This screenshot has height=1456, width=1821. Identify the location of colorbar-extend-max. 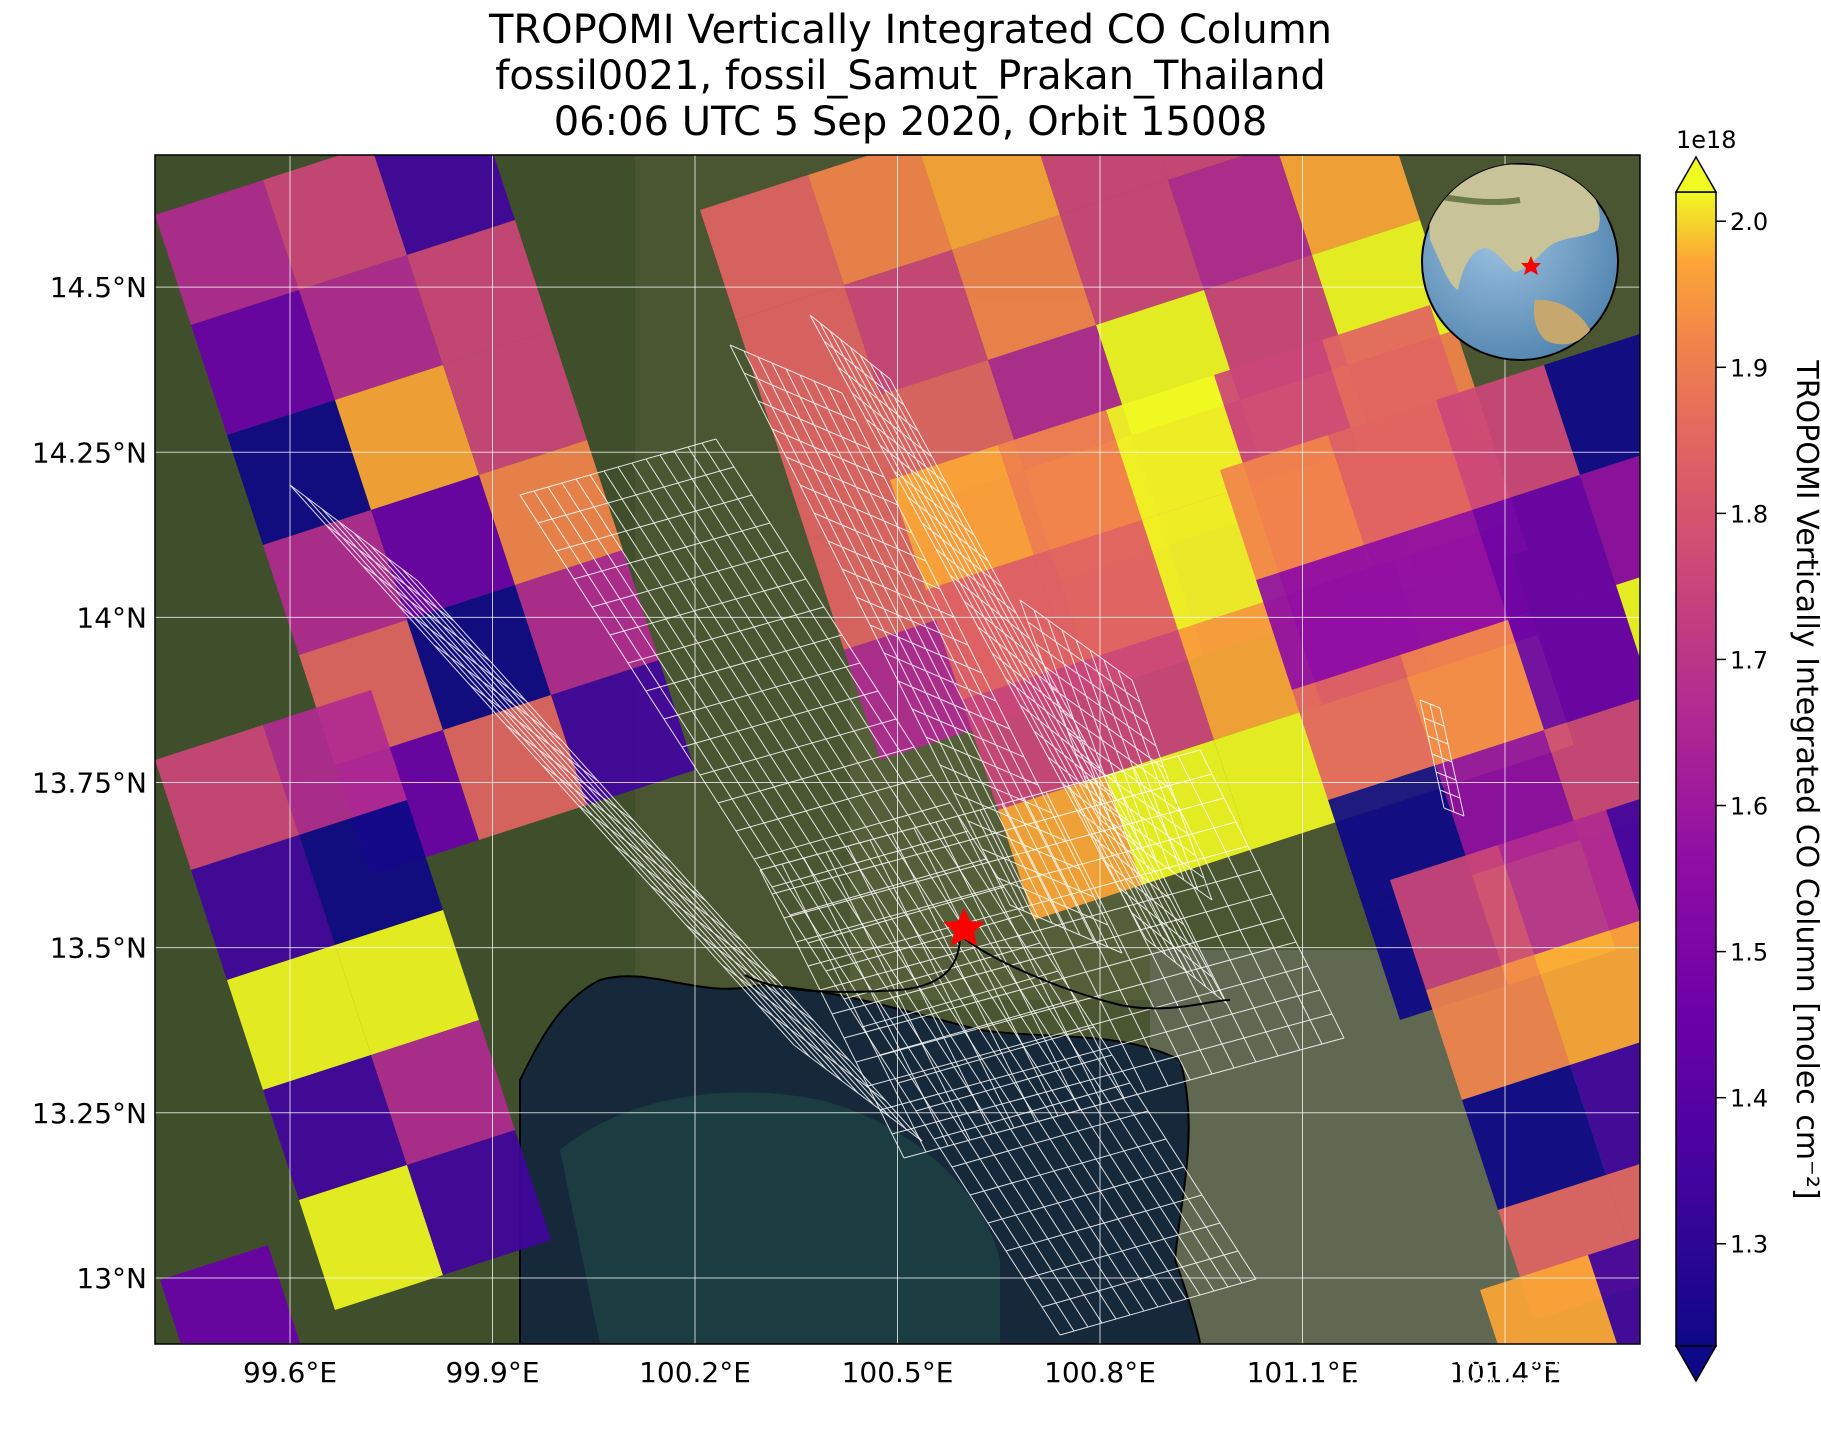
(1696, 174).